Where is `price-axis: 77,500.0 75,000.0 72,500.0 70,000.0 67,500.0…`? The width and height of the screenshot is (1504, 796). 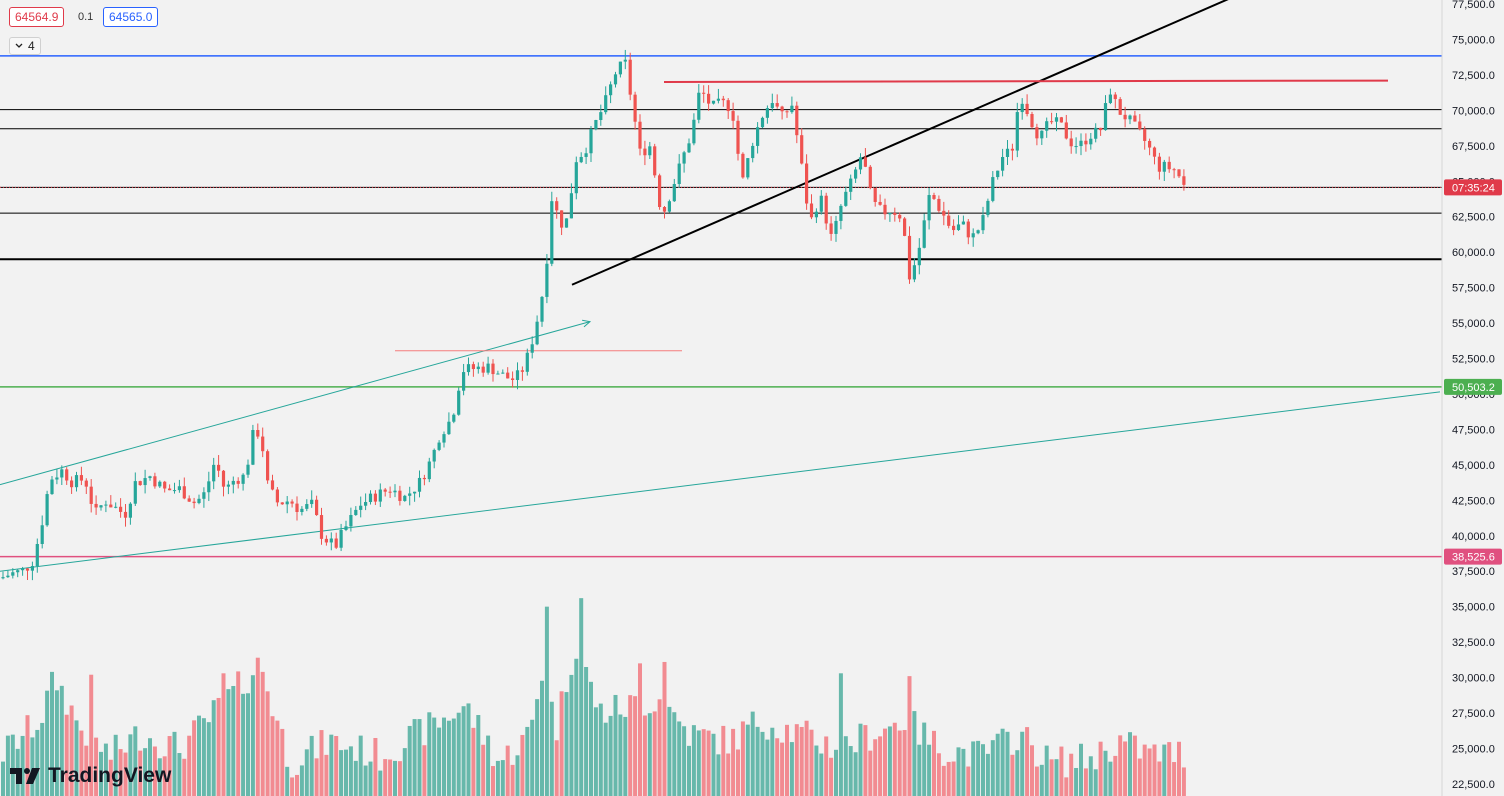
price-axis: 77,500.0 75,000.0 72,500.0 70,000.0 67,500.0… is located at coordinates (1472, 398).